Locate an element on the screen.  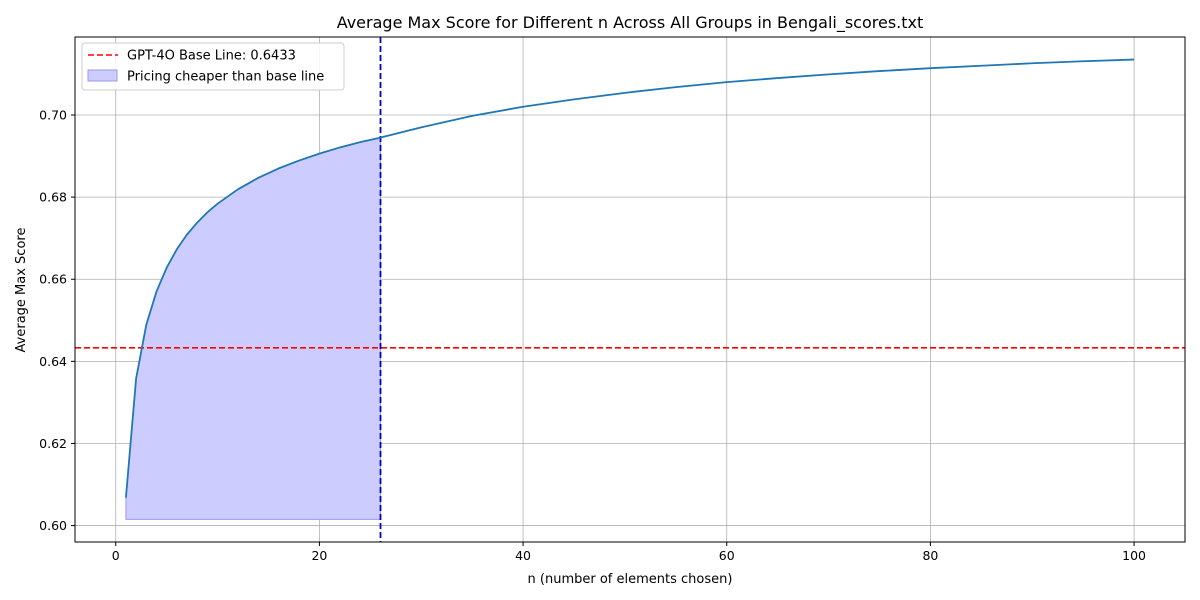
x-tick-label: 40 is located at coordinates (523, 555).